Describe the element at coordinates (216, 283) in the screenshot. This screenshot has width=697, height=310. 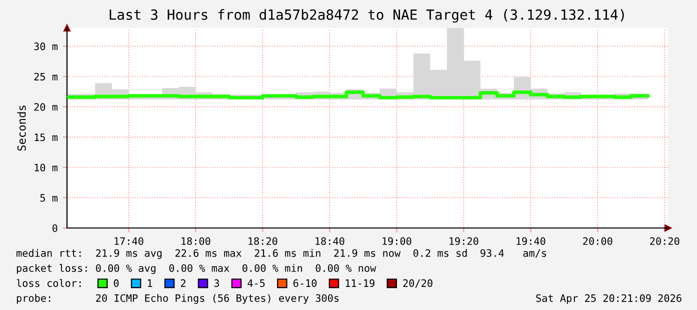
I see `legend-label: 3` at that location.